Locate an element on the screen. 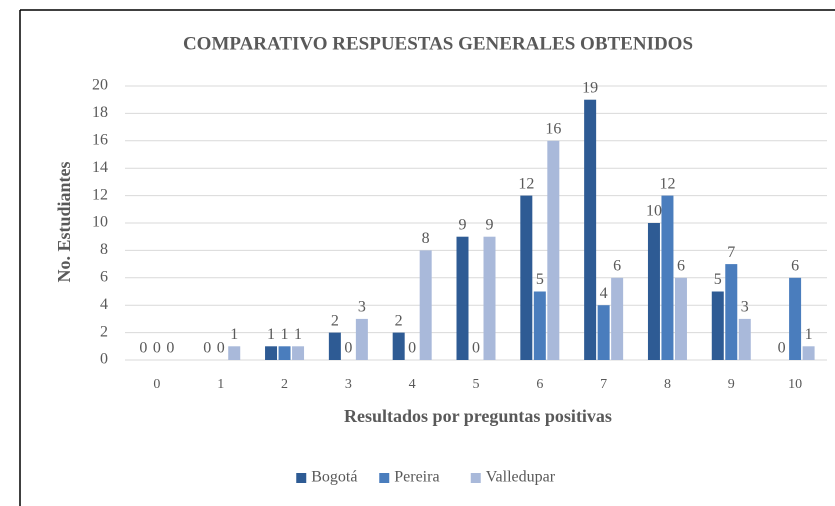 The width and height of the screenshot is (835, 506). data-label: 16 is located at coordinates (553, 128).